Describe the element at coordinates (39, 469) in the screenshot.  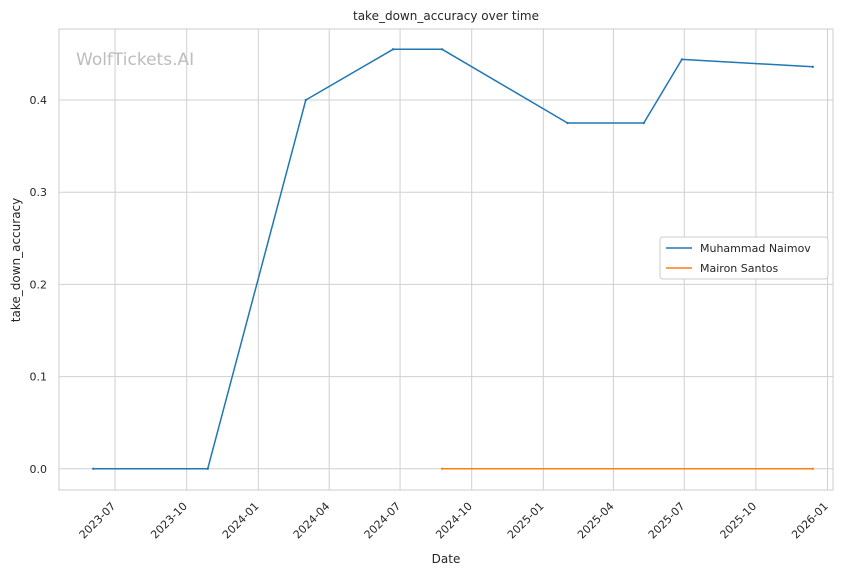
I see `y-tick-label: 0.0` at that location.